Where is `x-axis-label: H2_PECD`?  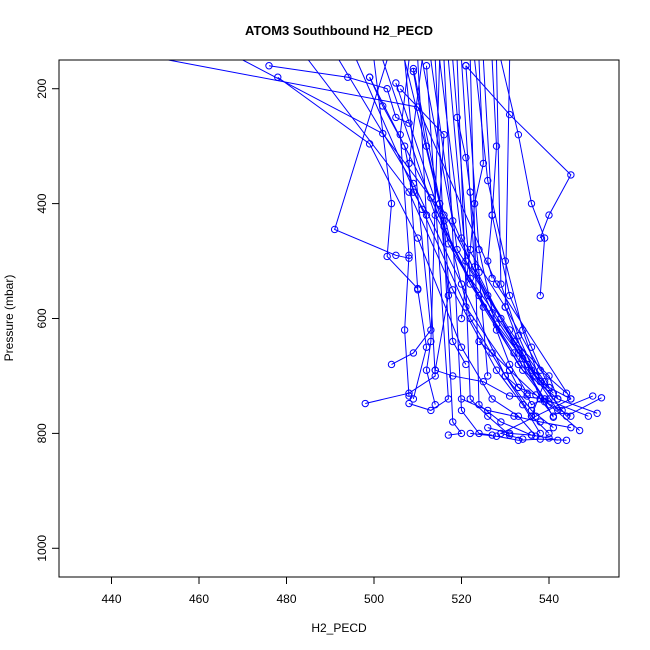 x-axis-label: H2_PECD is located at coordinates (339, 628).